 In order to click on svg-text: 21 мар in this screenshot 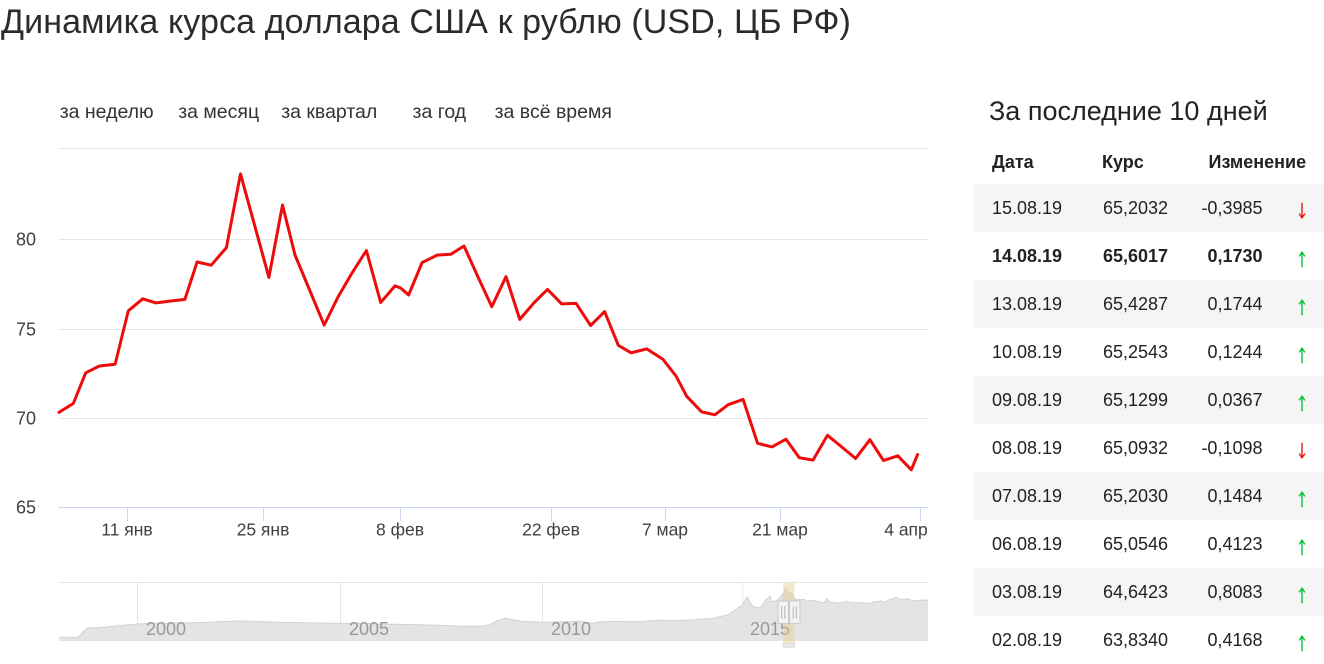, I will do `click(780, 530)`.